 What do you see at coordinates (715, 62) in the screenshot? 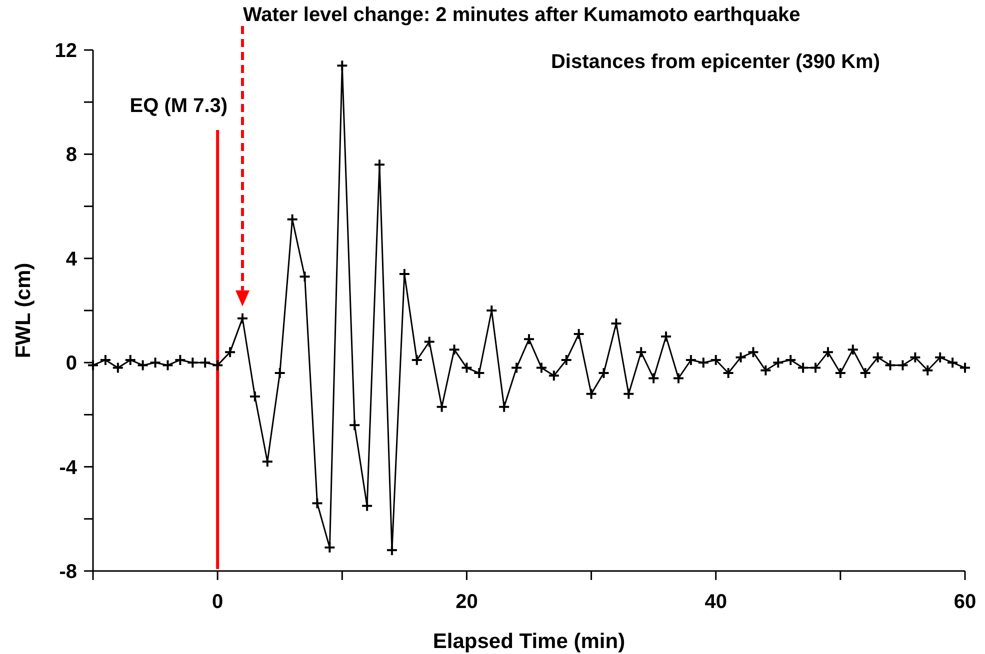
I see `annotation: Distances from epicenter (390 Km)` at bounding box center [715, 62].